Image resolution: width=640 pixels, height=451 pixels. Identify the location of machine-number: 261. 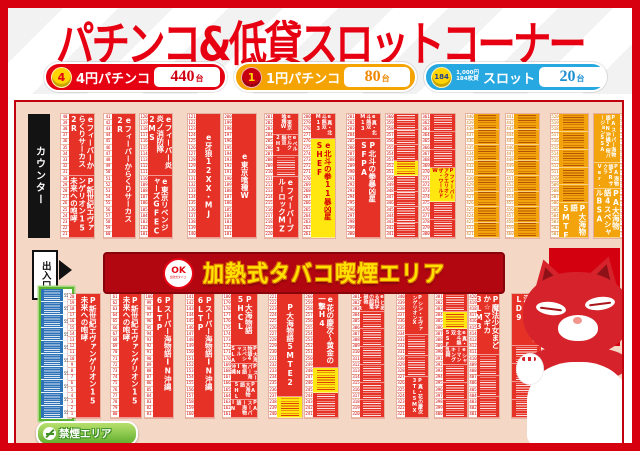
(307, 235).